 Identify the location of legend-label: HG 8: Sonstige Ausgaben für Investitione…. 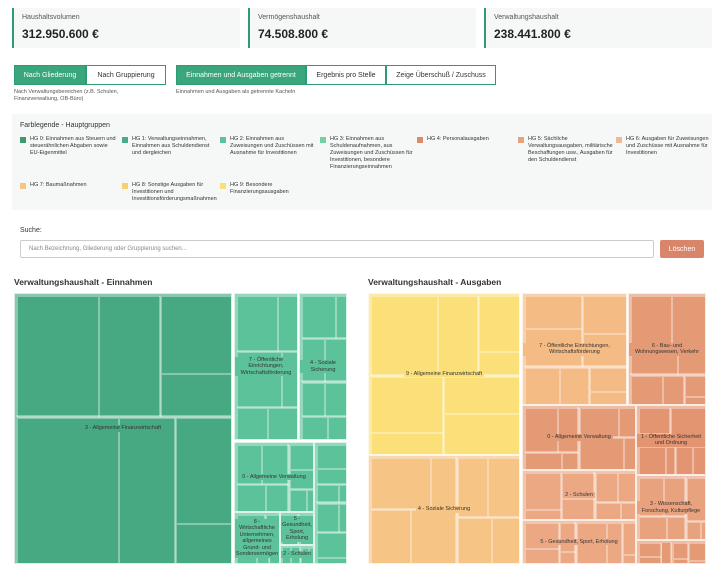
(174, 192).